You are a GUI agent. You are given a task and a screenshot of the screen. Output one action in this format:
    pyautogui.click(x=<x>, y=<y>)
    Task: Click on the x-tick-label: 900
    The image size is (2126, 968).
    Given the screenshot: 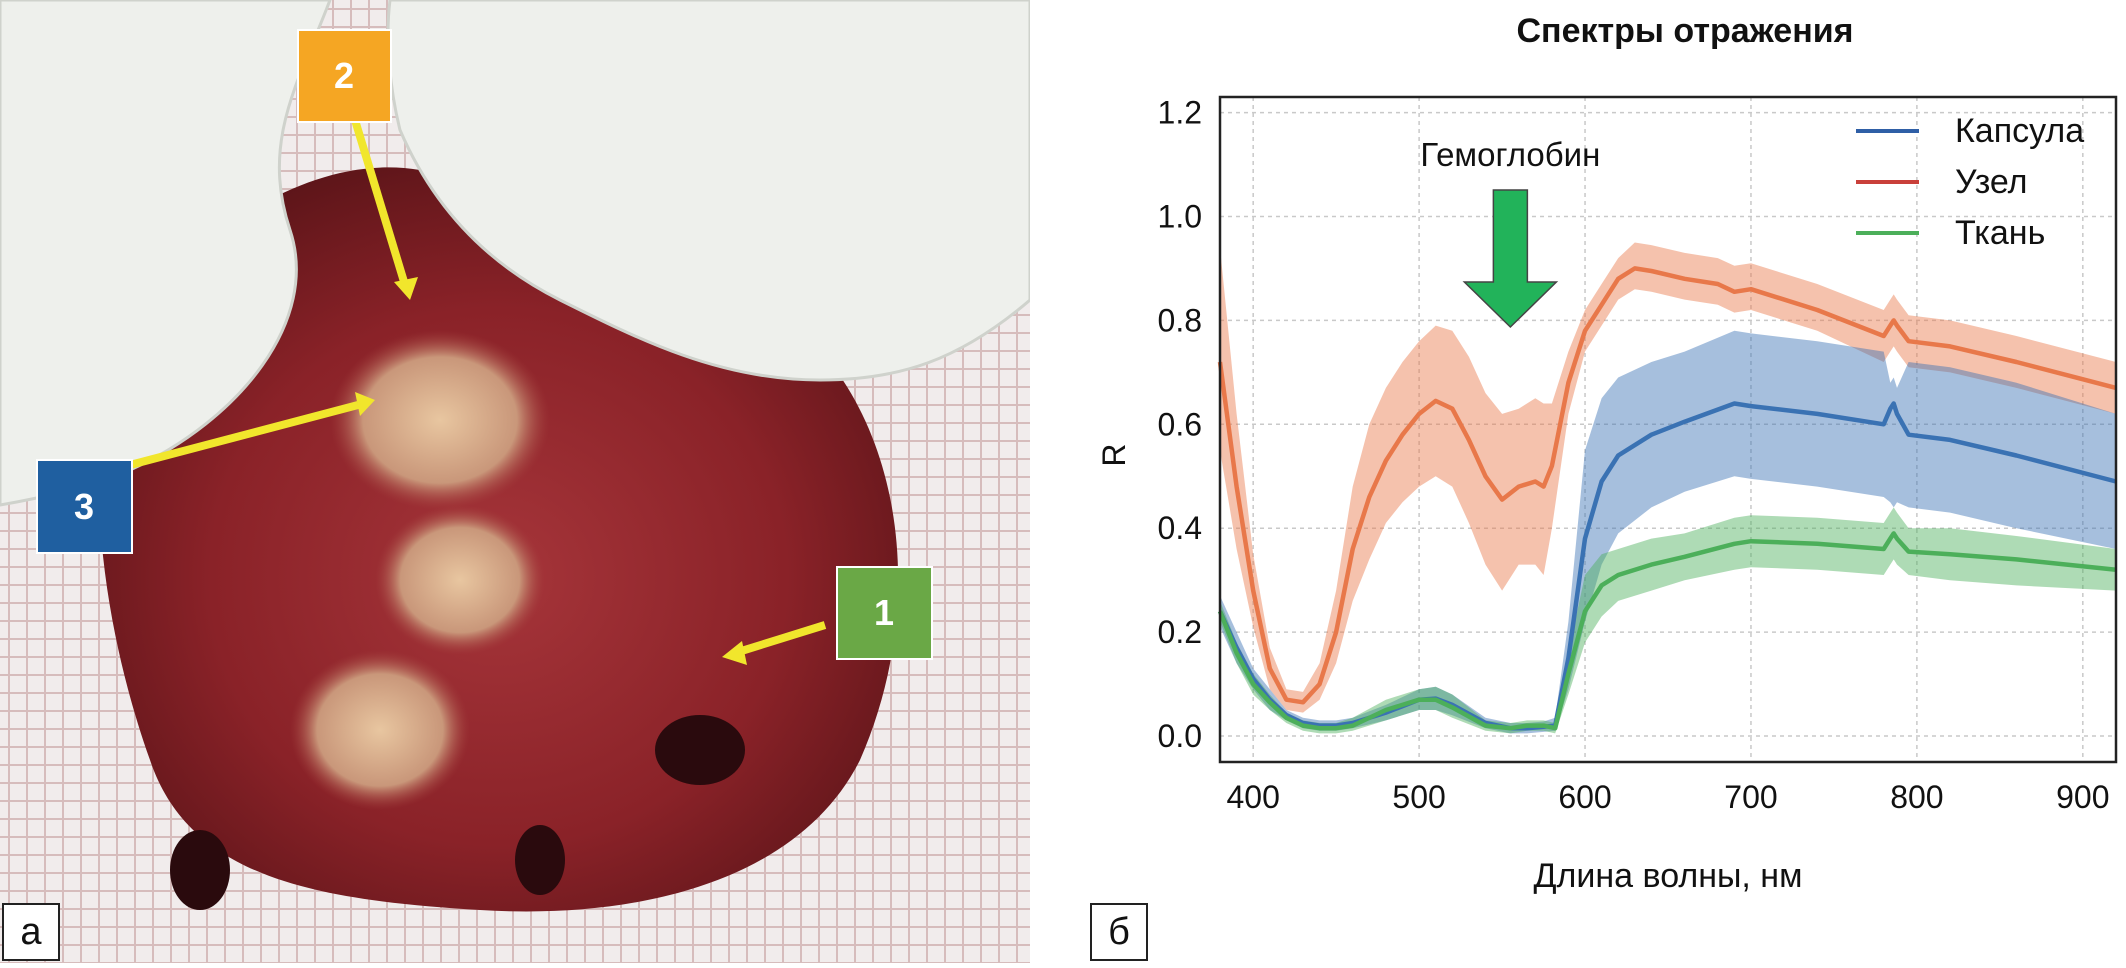 What is the action you would take?
    pyautogui.click(x=2082, y=797)
    